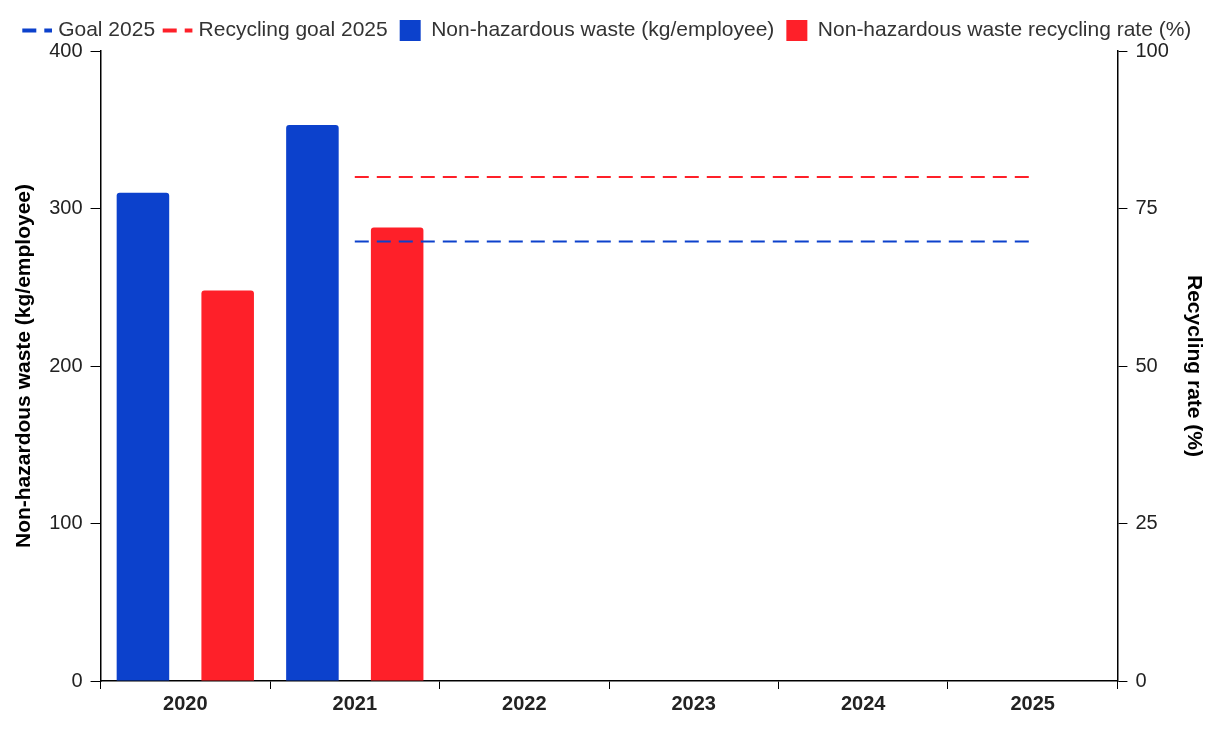 Image resolution: width=1220 pixels, height=729 pixels. Describe the element at coordinates (863, 702) in the screenshot. I see `x-tick-label: 2024` at that location.